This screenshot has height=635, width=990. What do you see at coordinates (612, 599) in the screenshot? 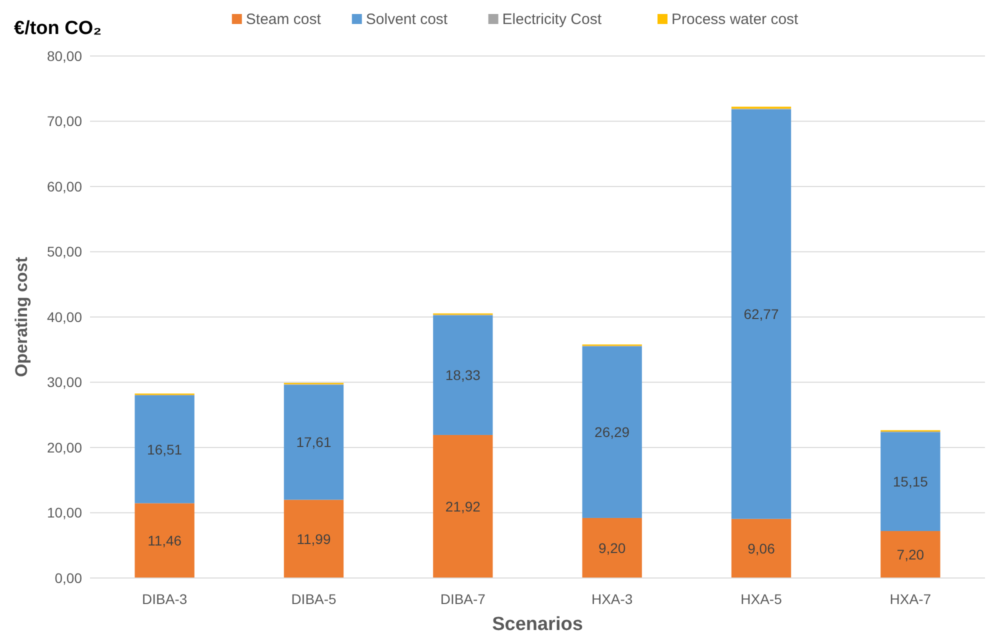
I see `x-tick-label: HXA-3` at bounding box center [612, 599].